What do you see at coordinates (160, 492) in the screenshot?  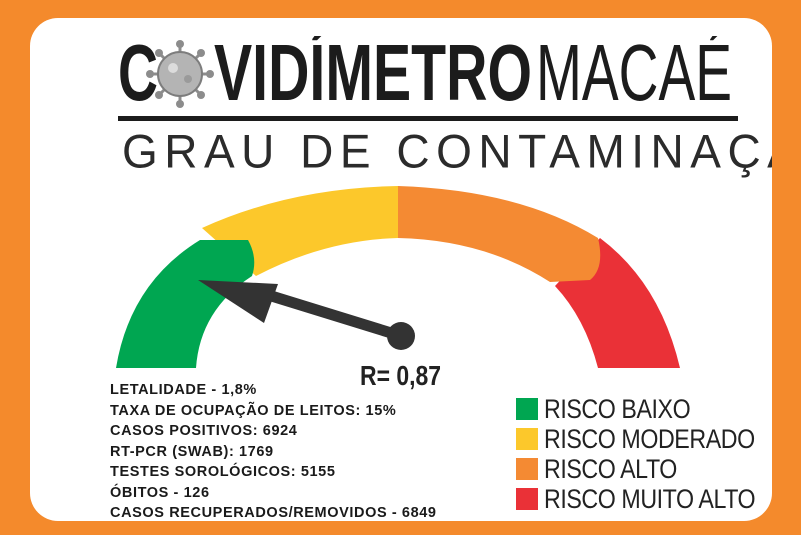 I see `stat-obitos: ÓBITOS - 126` at bounding box center [160, 492].